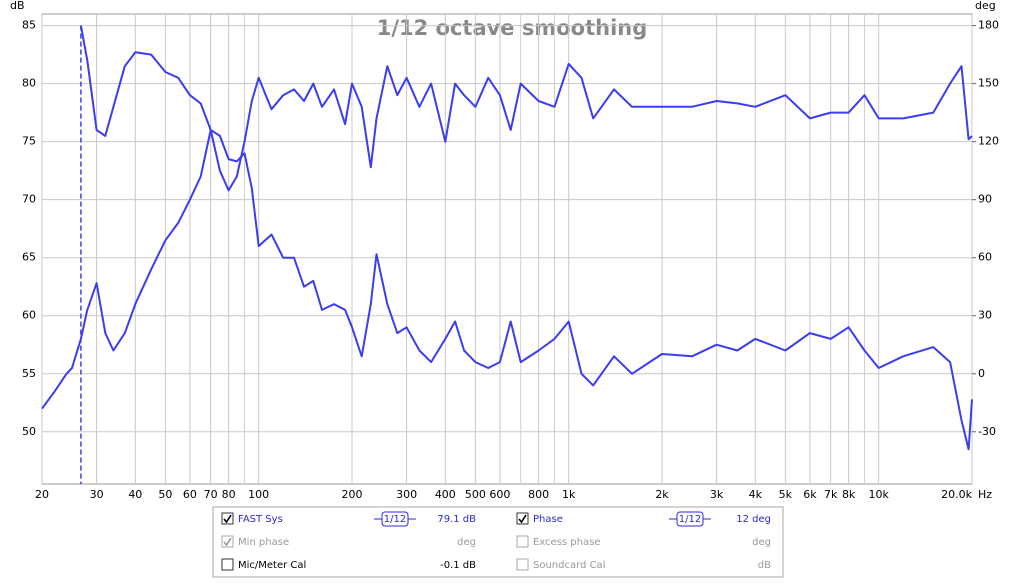 The height and width of the screenshot is (583, 1024). Describe the element at coordinates (29, 431) in the screenshot. I see `y-tick-label: 50` at that location.